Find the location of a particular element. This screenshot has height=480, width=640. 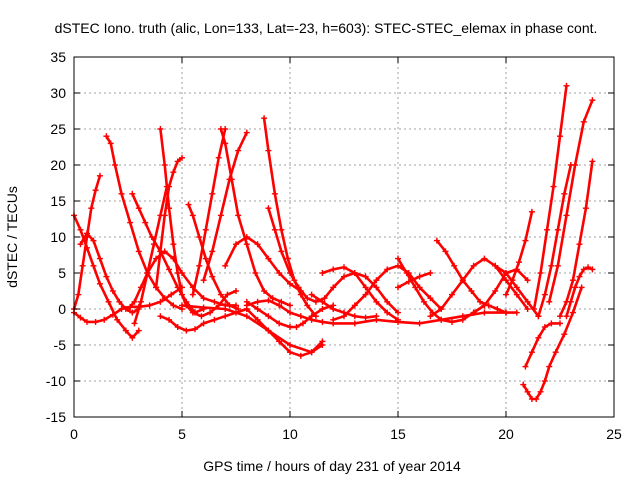

x-tick-label-2: 10 is located at coordinates (290, 434).